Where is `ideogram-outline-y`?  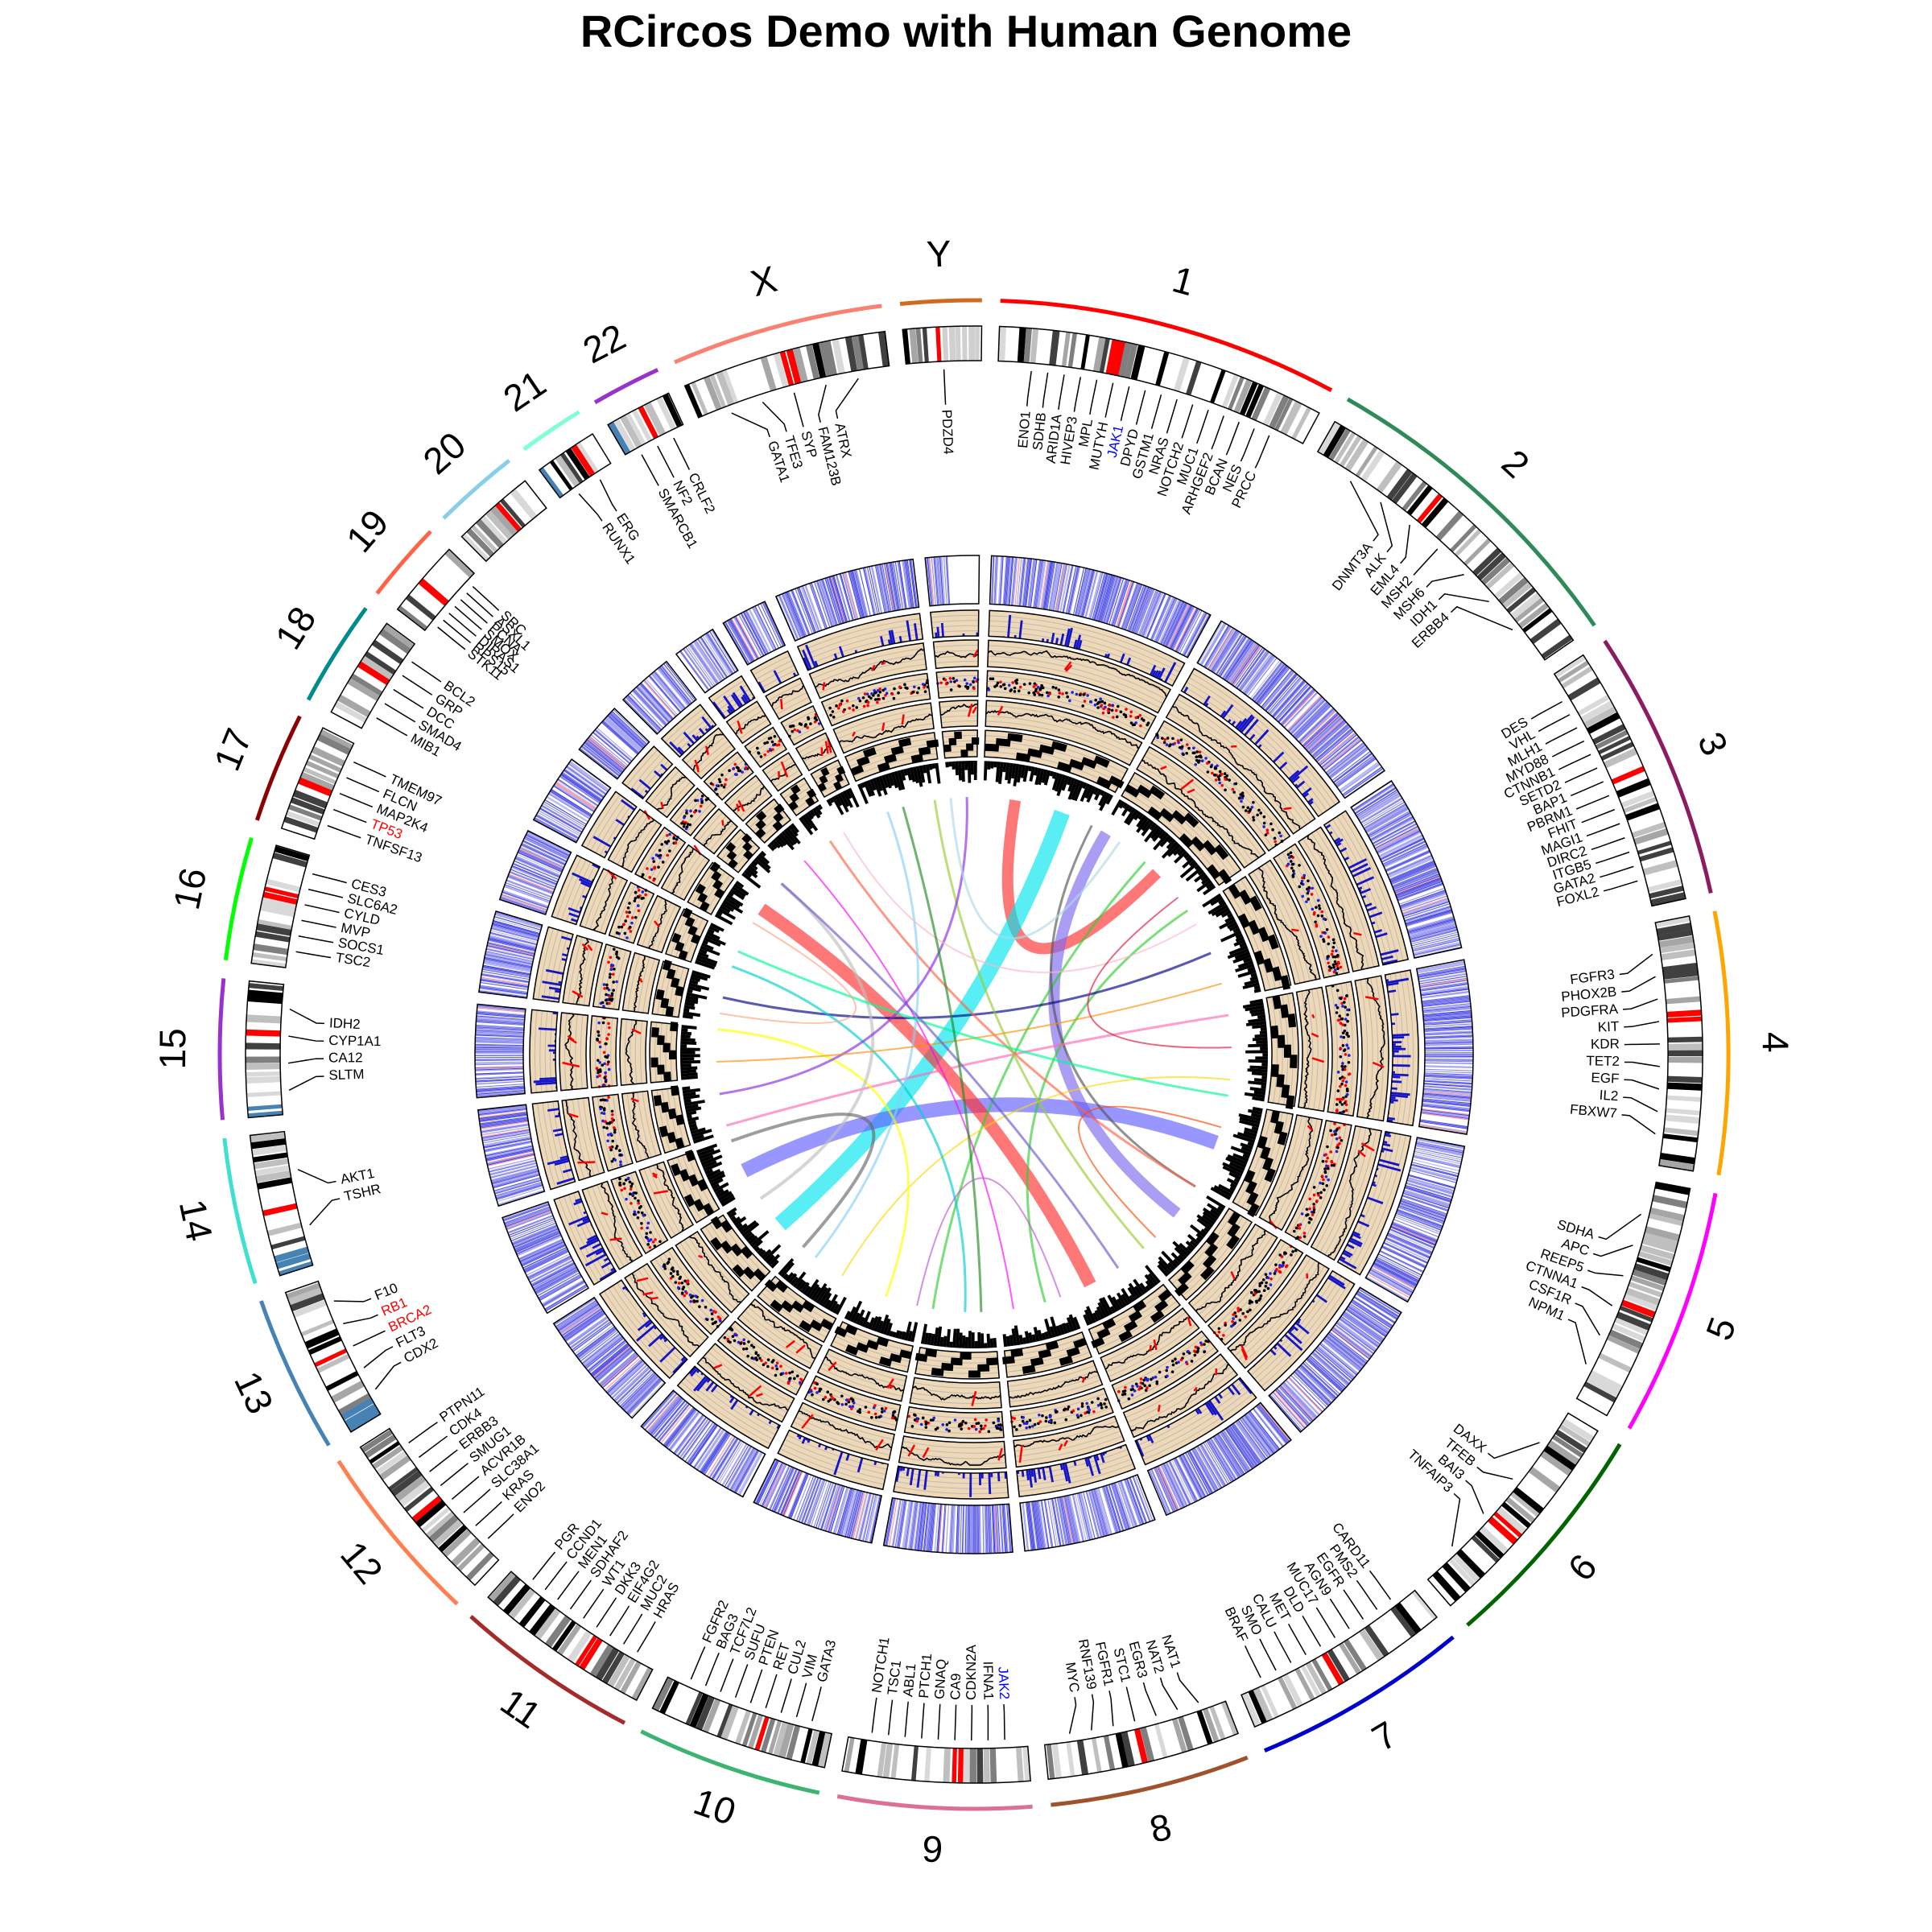
ideogram-outline-y is located at coordinates (942, 345).